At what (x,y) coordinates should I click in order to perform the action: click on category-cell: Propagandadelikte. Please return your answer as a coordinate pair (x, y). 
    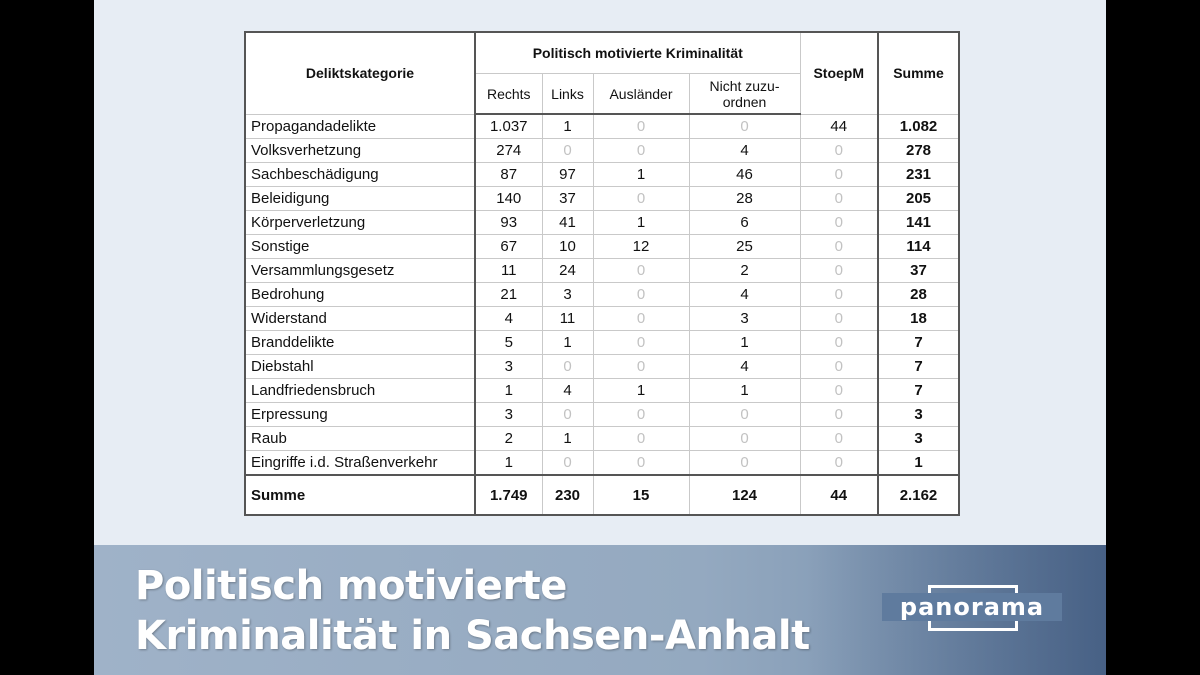
    Looking at the image, I should click on (360, 126).